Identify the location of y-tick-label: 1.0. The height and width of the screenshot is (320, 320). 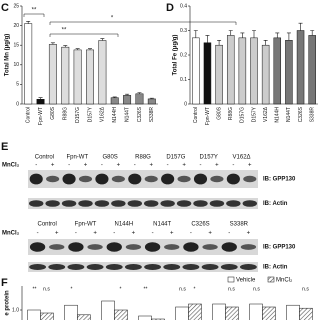
(15, 310).